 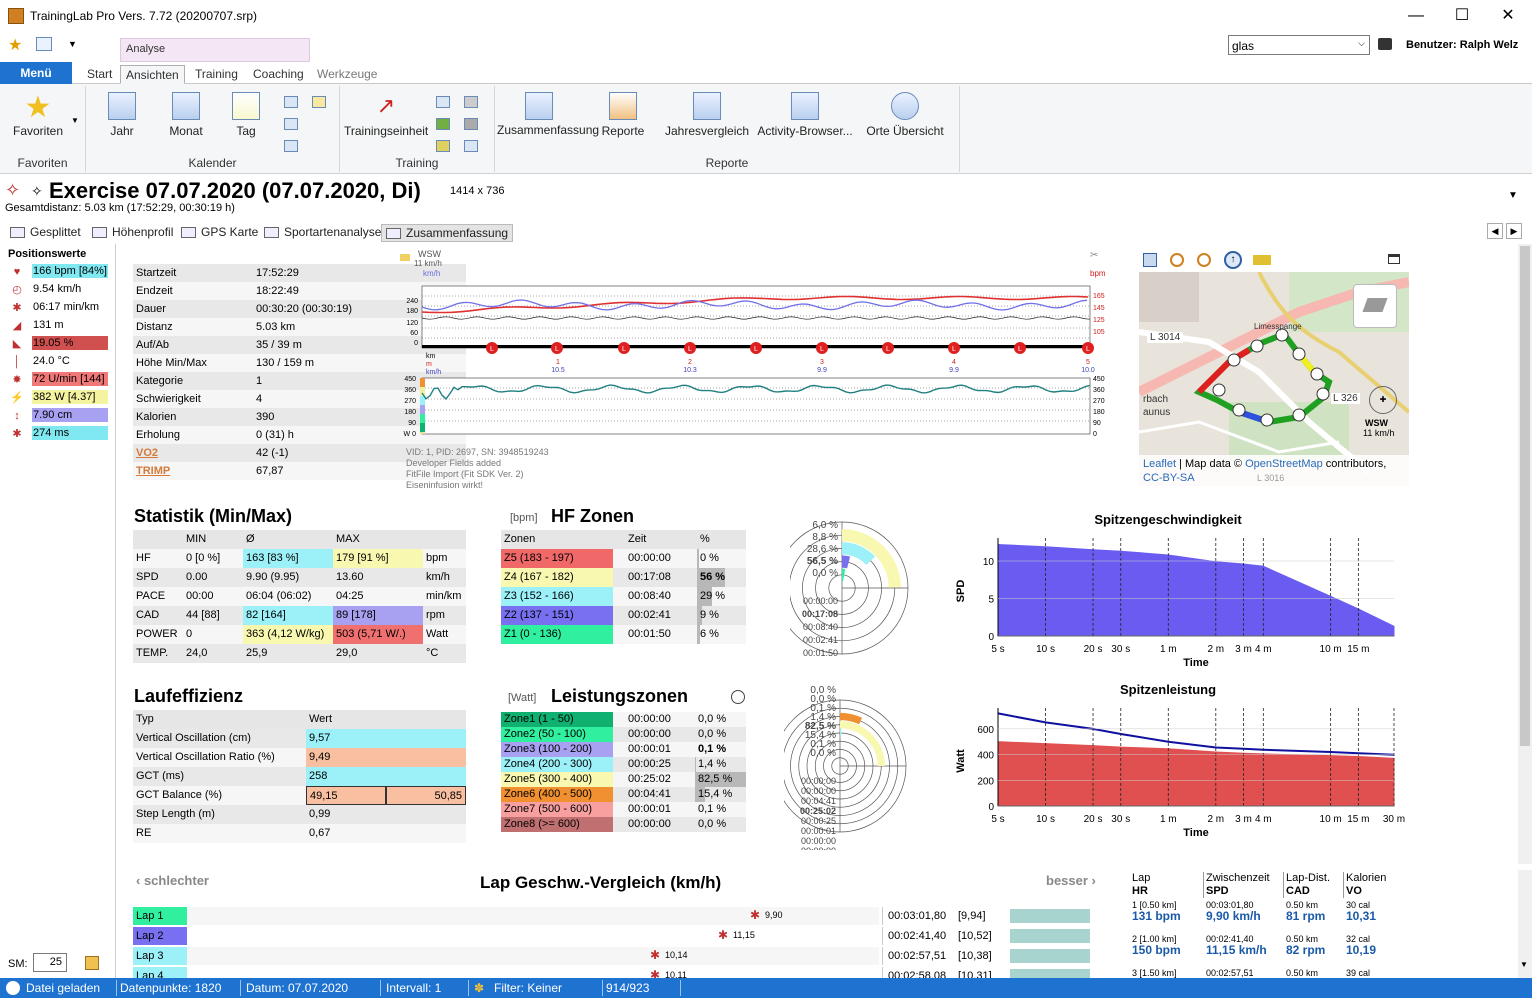 I want to click on zone-pct: 0,0 %, so click(x=712, y=719).